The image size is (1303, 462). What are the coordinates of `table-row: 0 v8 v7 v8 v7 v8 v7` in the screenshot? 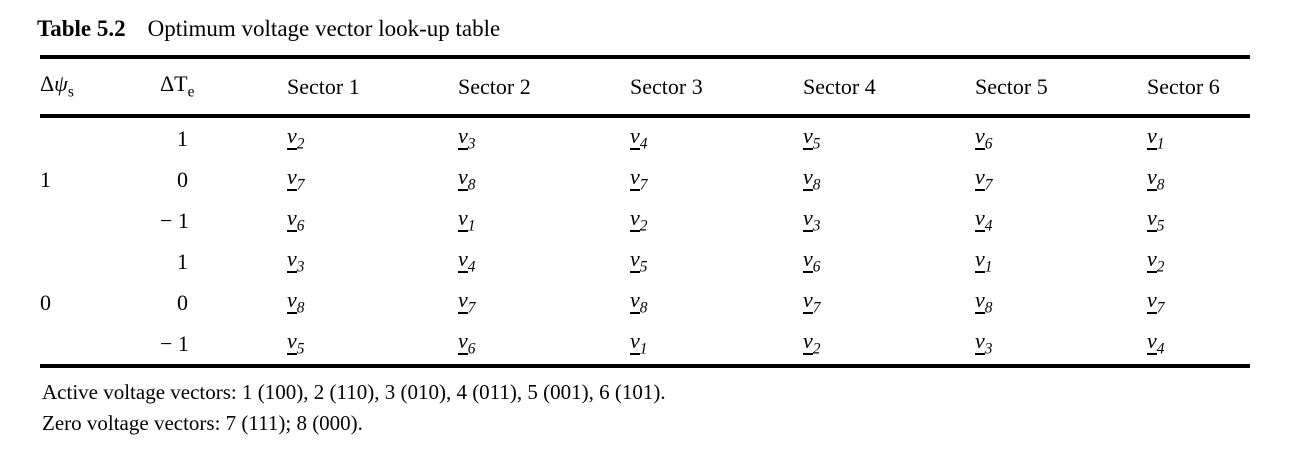 It's located at (645, 302).